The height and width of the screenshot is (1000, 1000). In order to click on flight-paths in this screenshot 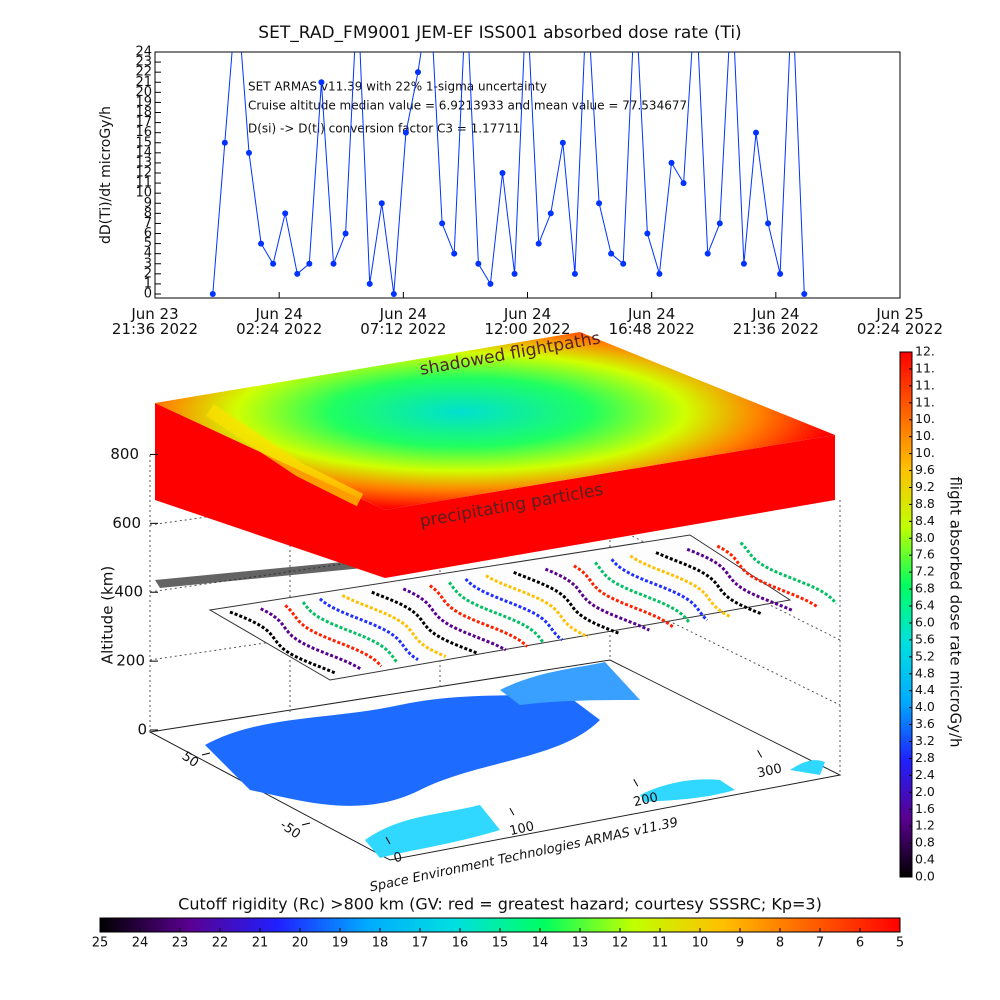, I will do `click(533, 608)`.